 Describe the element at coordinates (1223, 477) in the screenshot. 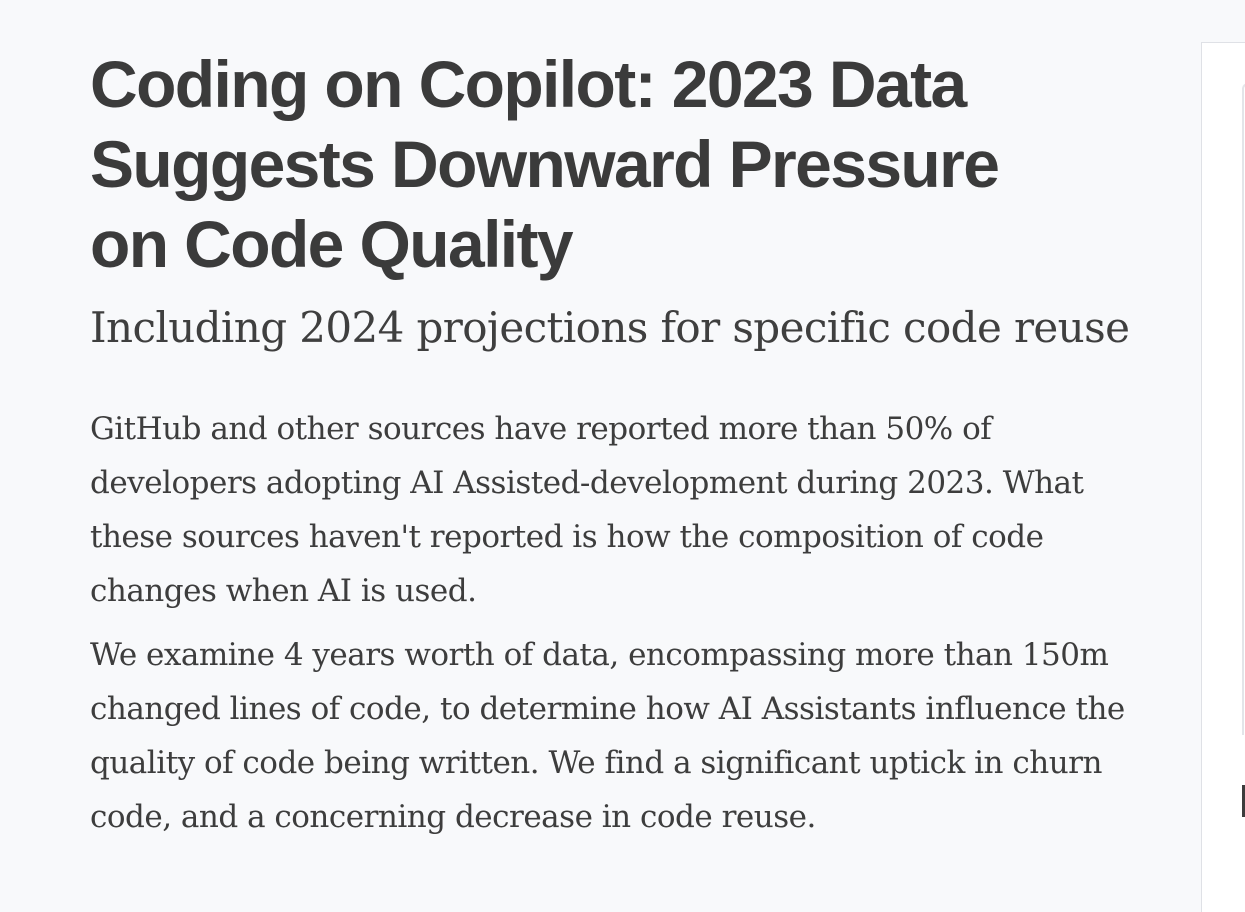

I see `side-panel` at that location.